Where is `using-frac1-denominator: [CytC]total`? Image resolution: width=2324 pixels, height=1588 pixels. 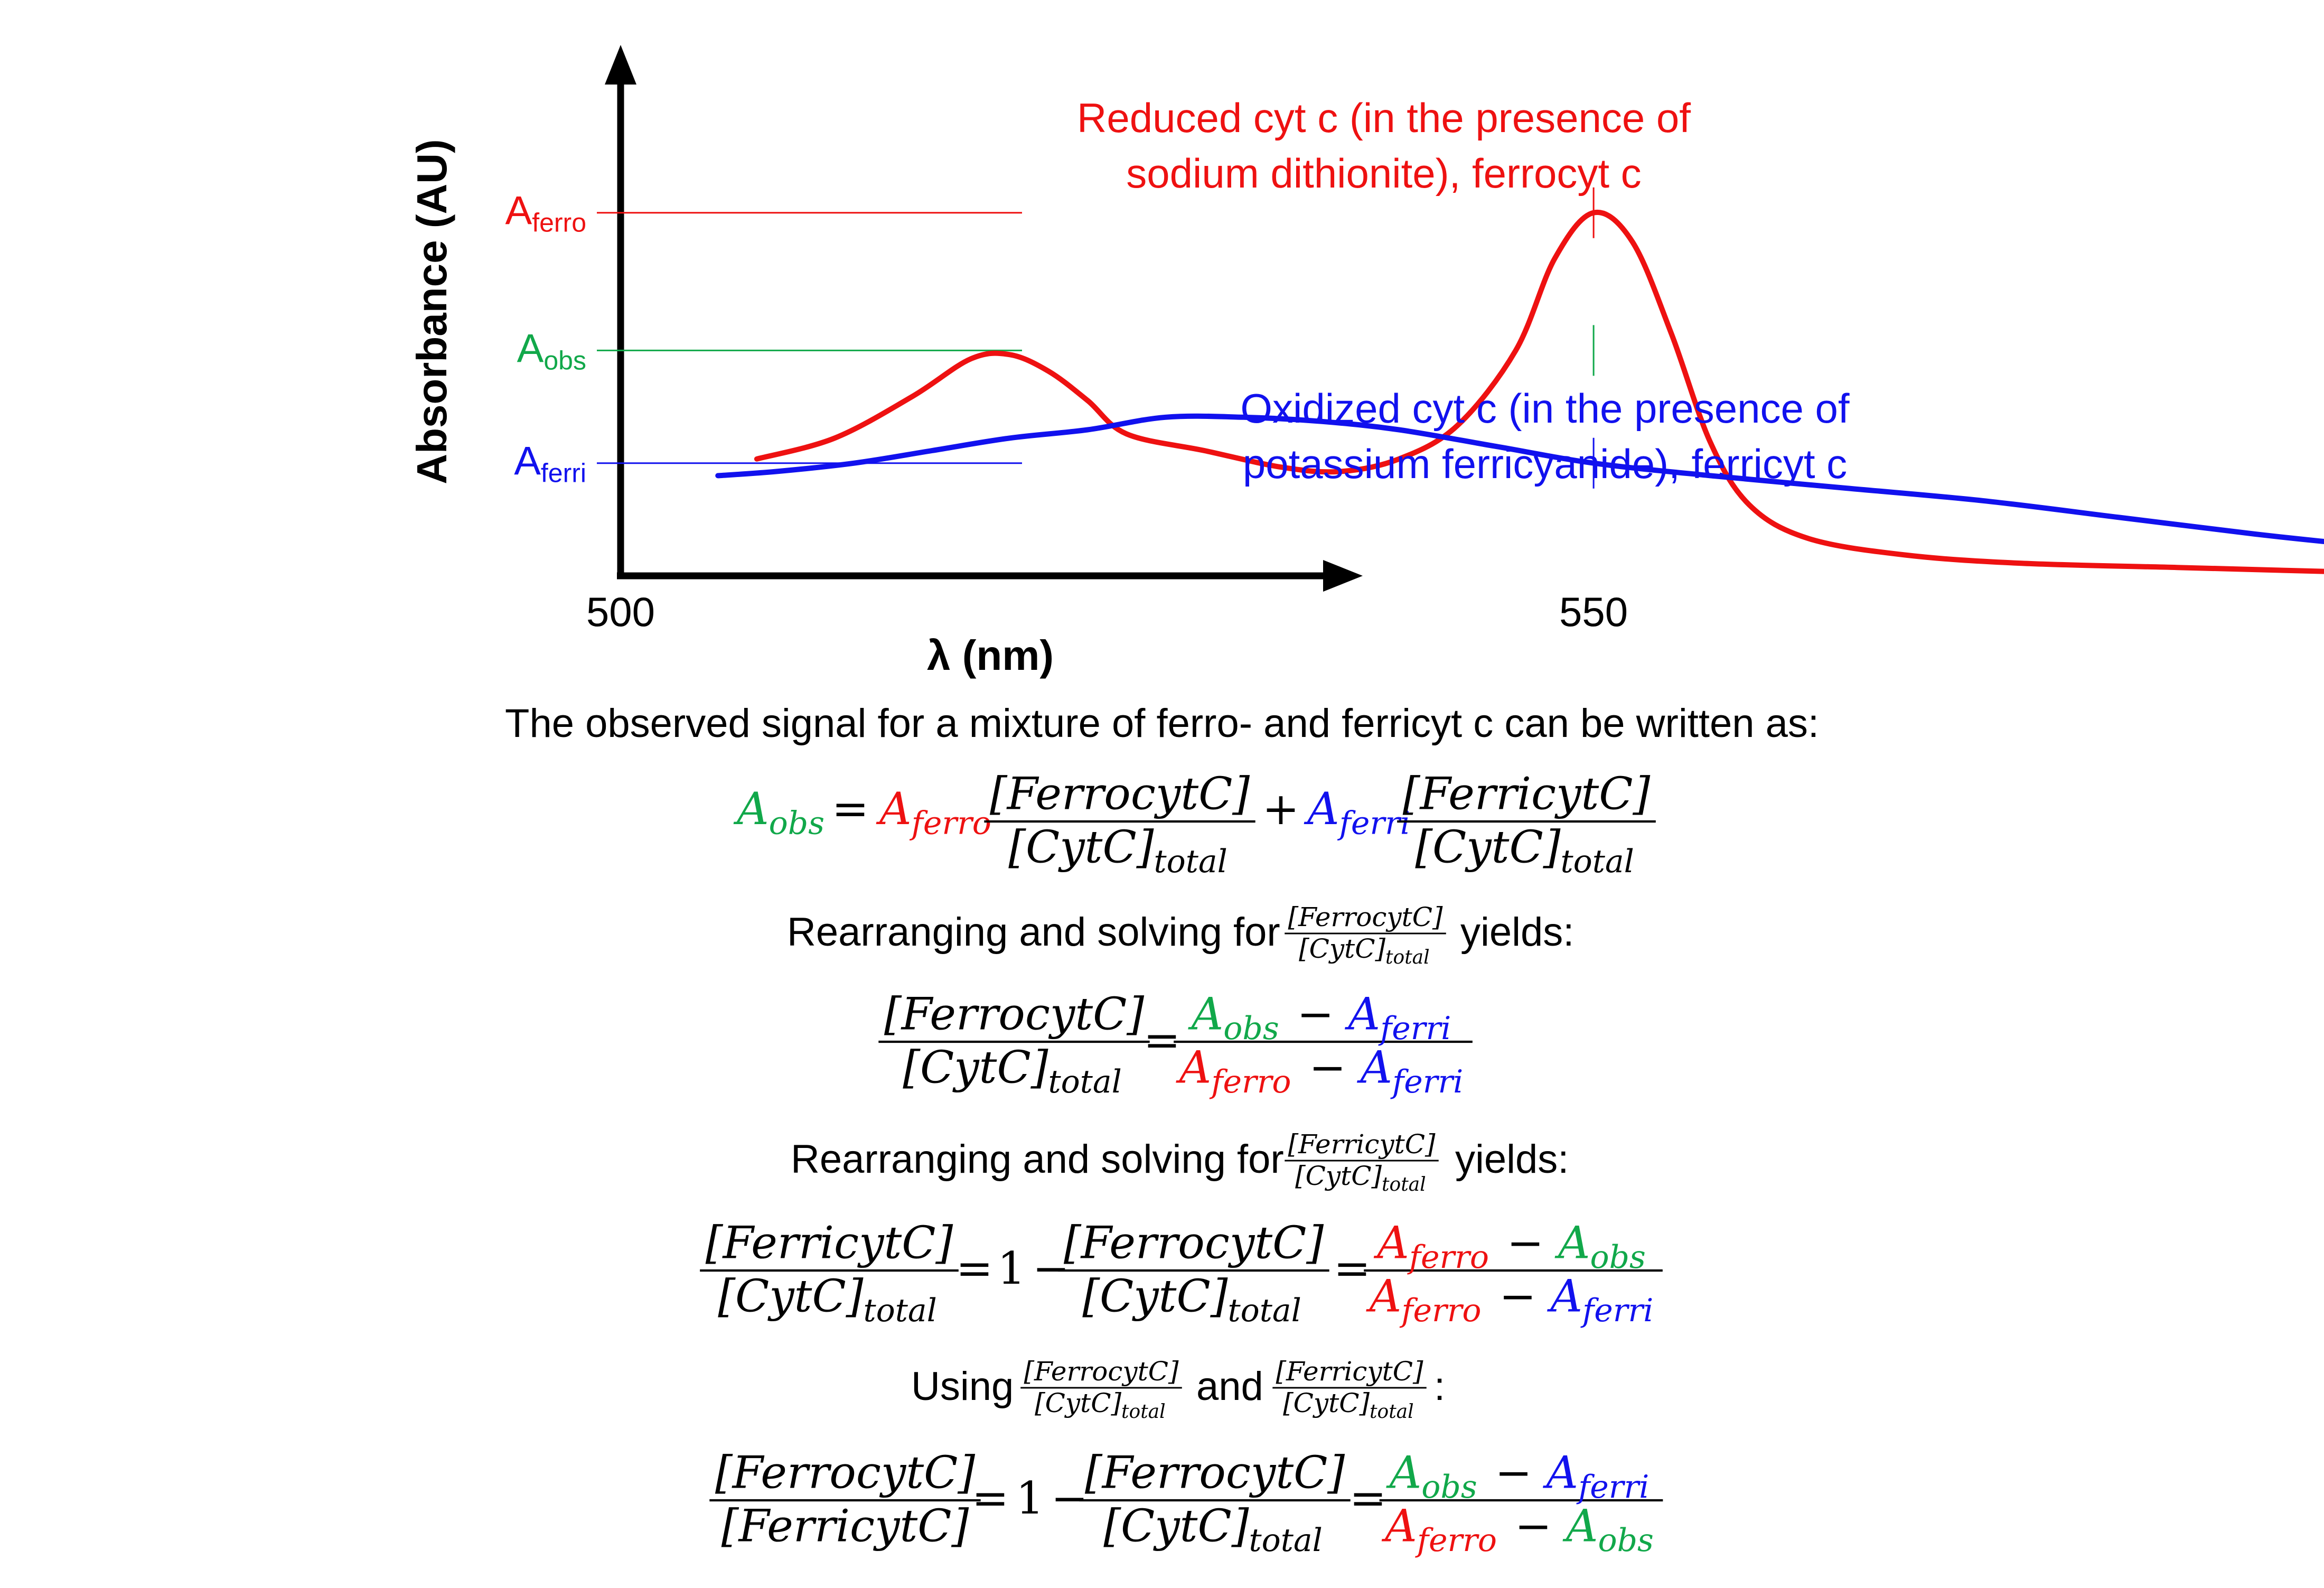
using-frac1-denominator: [CytC]total is located at coordinates (1101, 1405).